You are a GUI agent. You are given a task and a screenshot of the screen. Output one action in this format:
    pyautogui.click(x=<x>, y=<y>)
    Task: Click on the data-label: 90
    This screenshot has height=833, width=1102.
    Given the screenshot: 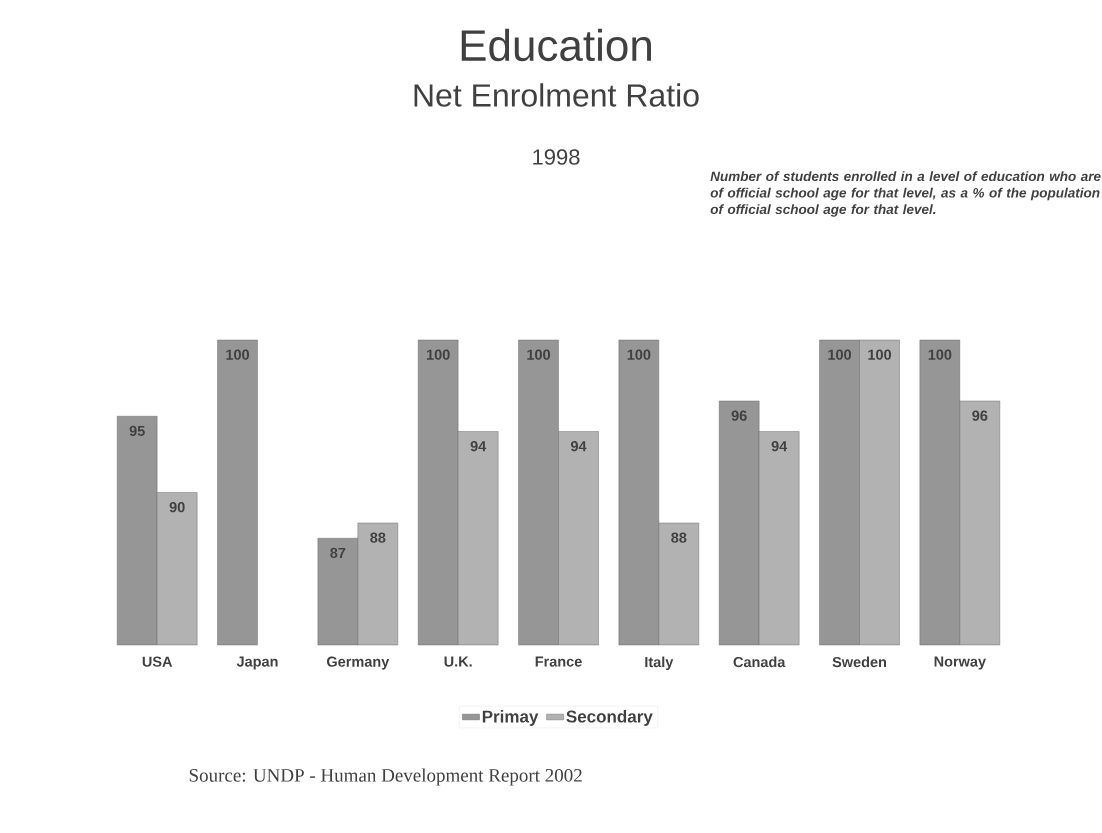 What is the action you would take?
    pyautogui.click(x=177, y=507)
    